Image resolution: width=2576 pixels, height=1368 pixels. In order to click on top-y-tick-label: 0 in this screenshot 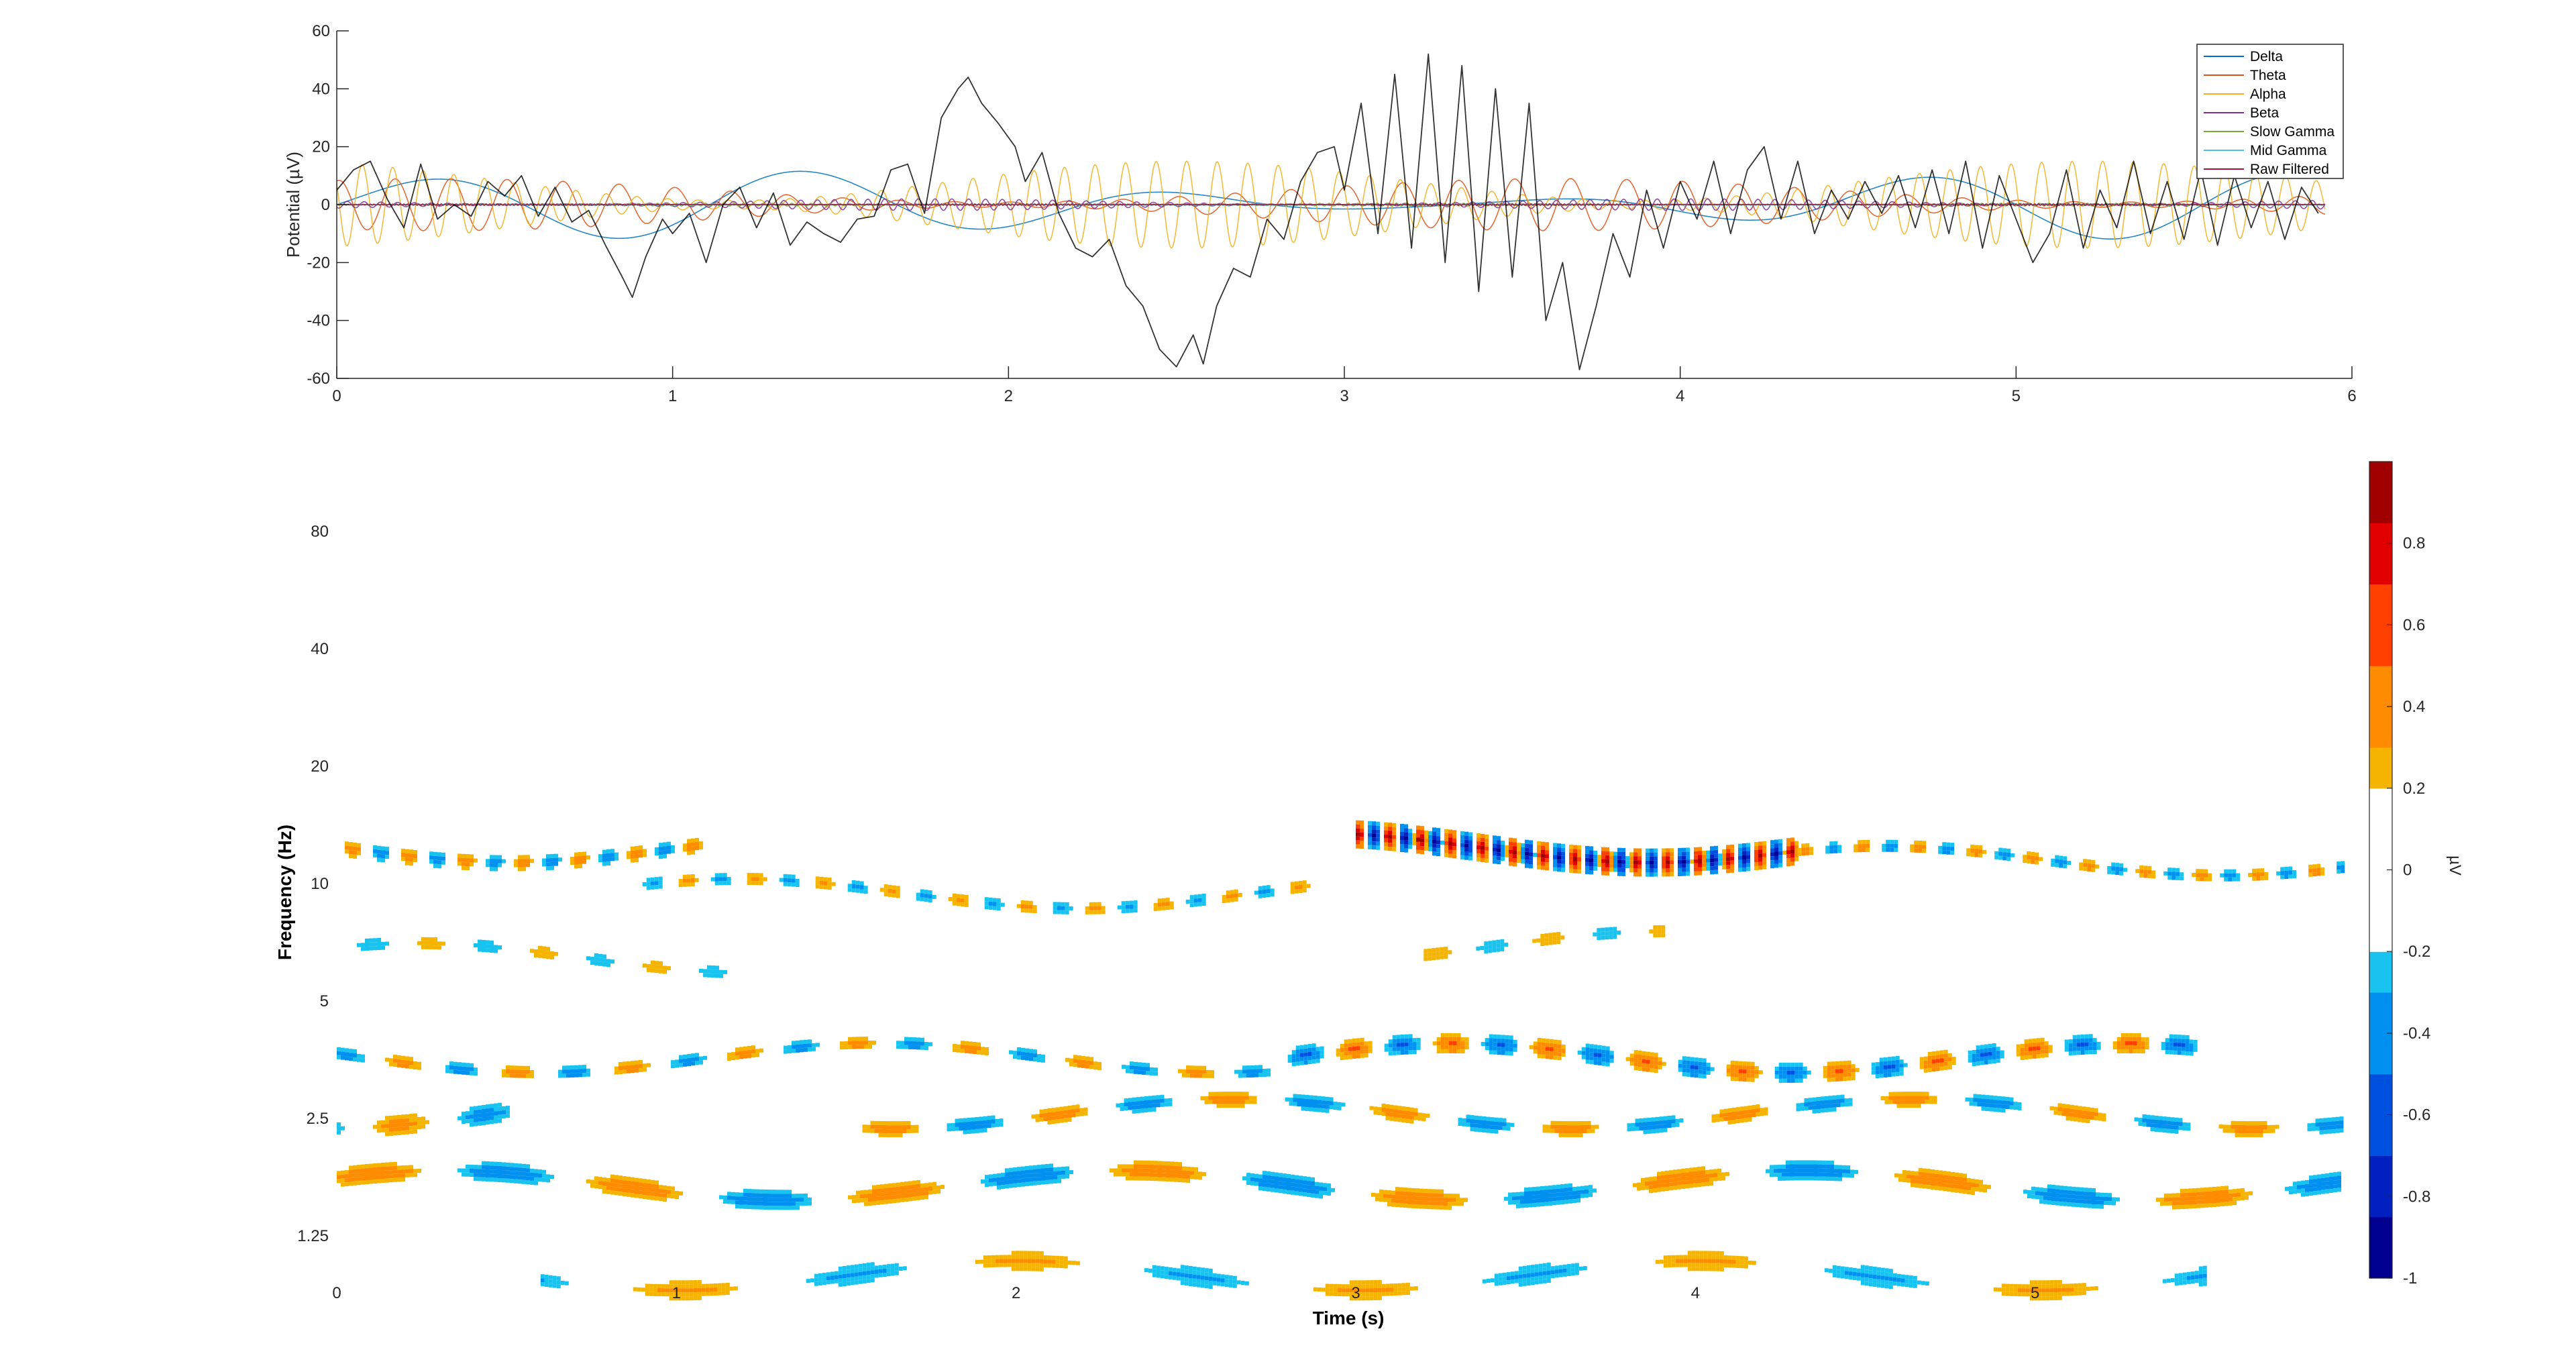, I will do `click(325, 205)`.